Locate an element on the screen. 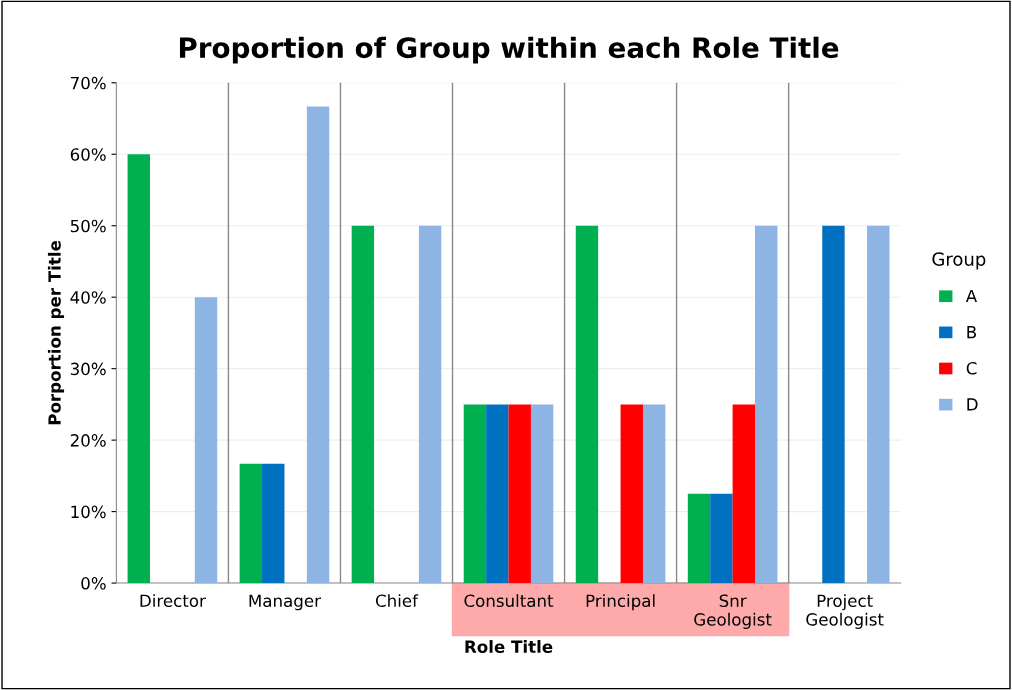 The width and height of the screenshot is (1012, 690). y-tick-label: 50% is located at coordinates (88, 226).